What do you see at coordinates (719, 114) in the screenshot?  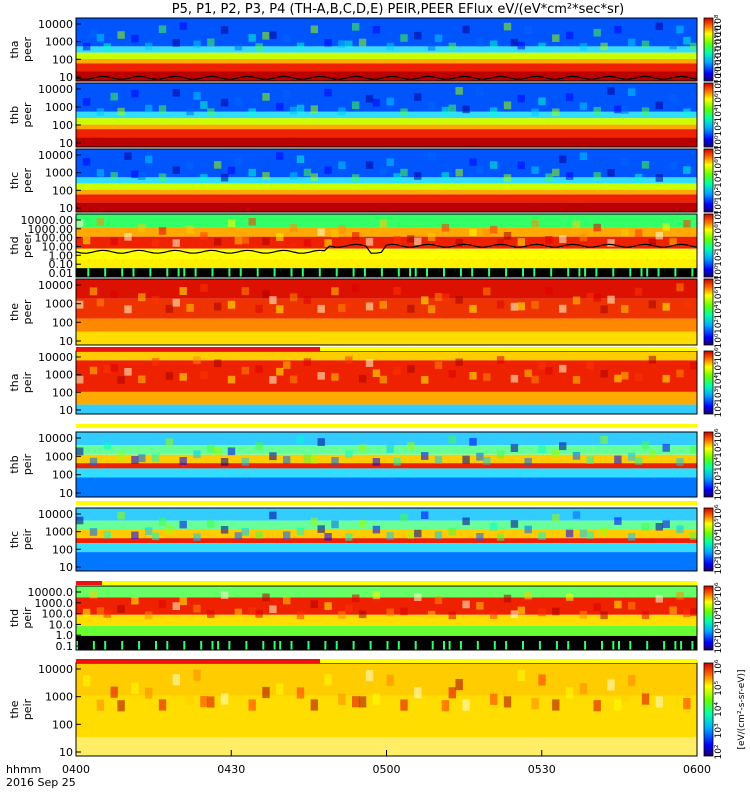 I see `colorbar-tick-label: 10⁴` at bounding box center [719, 114].